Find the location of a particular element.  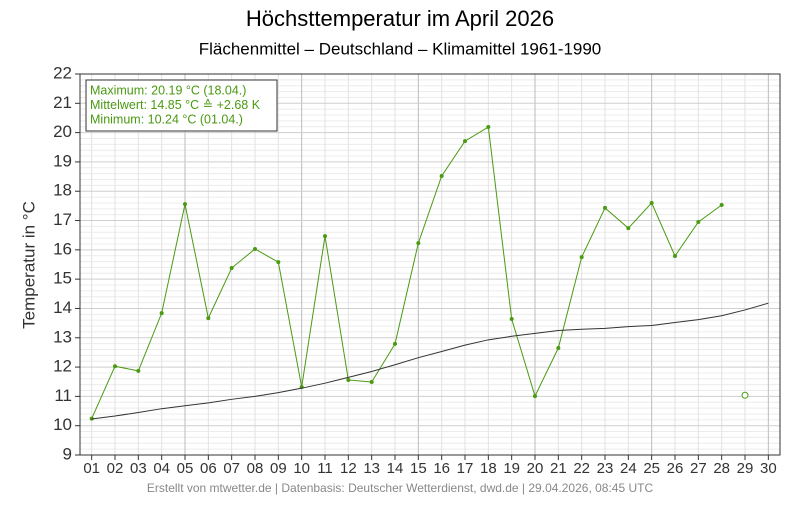

x-tick-label: 09 is located at coordinates (278, 468).